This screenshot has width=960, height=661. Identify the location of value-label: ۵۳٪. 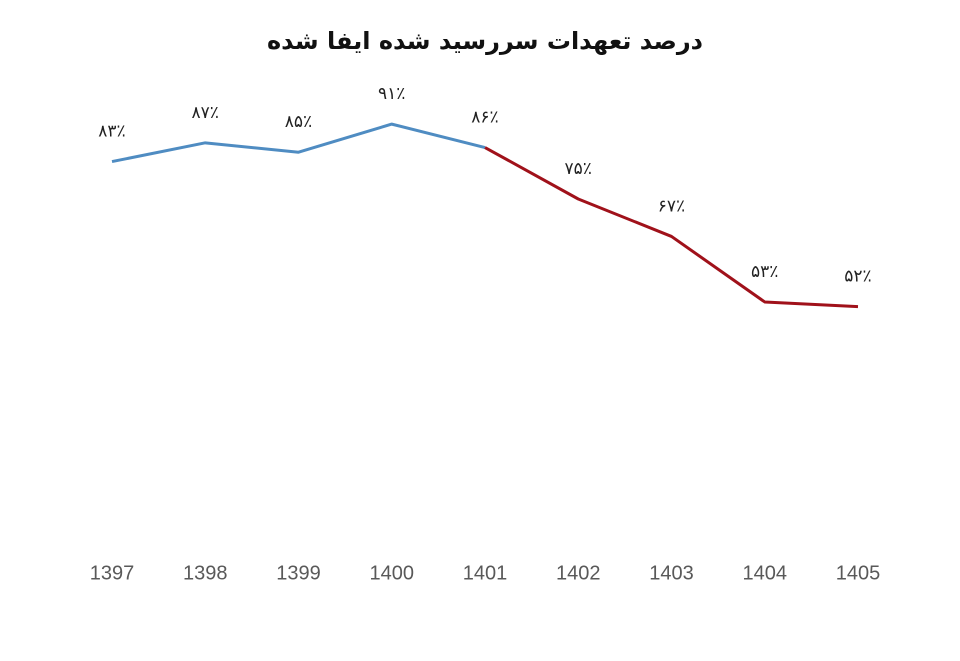
(764, 272).